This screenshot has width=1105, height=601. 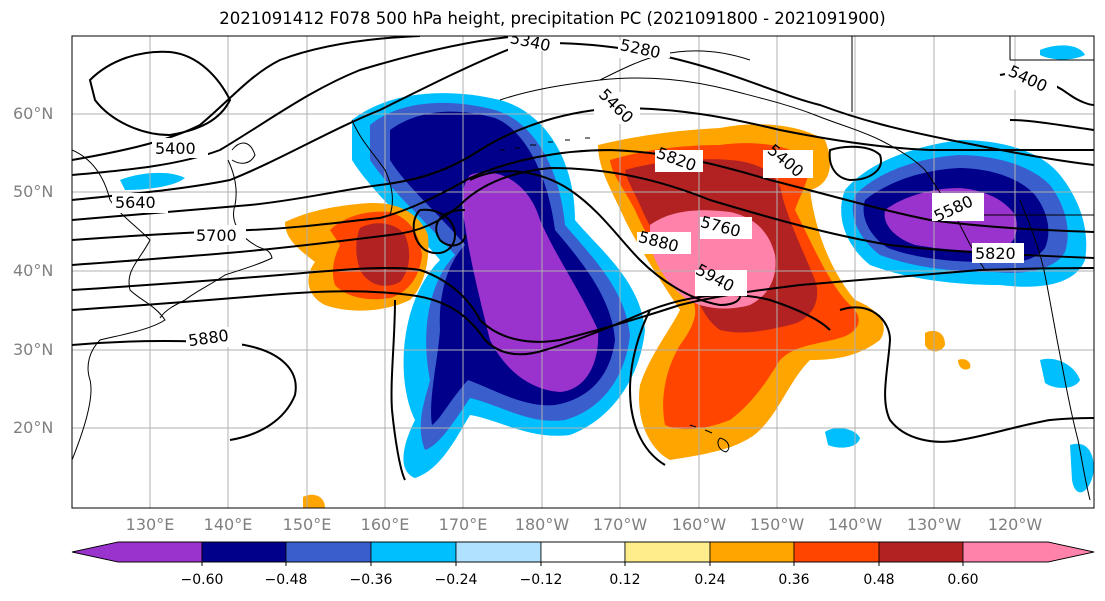 What do you see at coordinates (202, 580) in the screenshot?
I see `colorbar-tick-label: −0.60` at bounding box center [202, 580].